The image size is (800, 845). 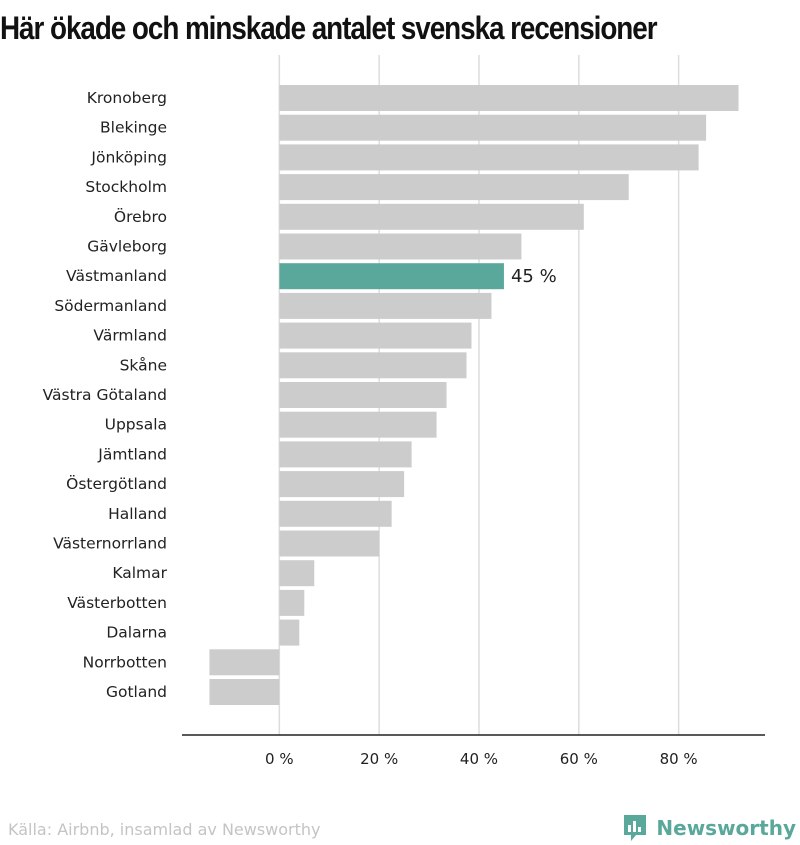 What do you see at coordinates (139, 573) in the screenshot?
I see `category-label: Kalmar` at bounding box center [139, 573].